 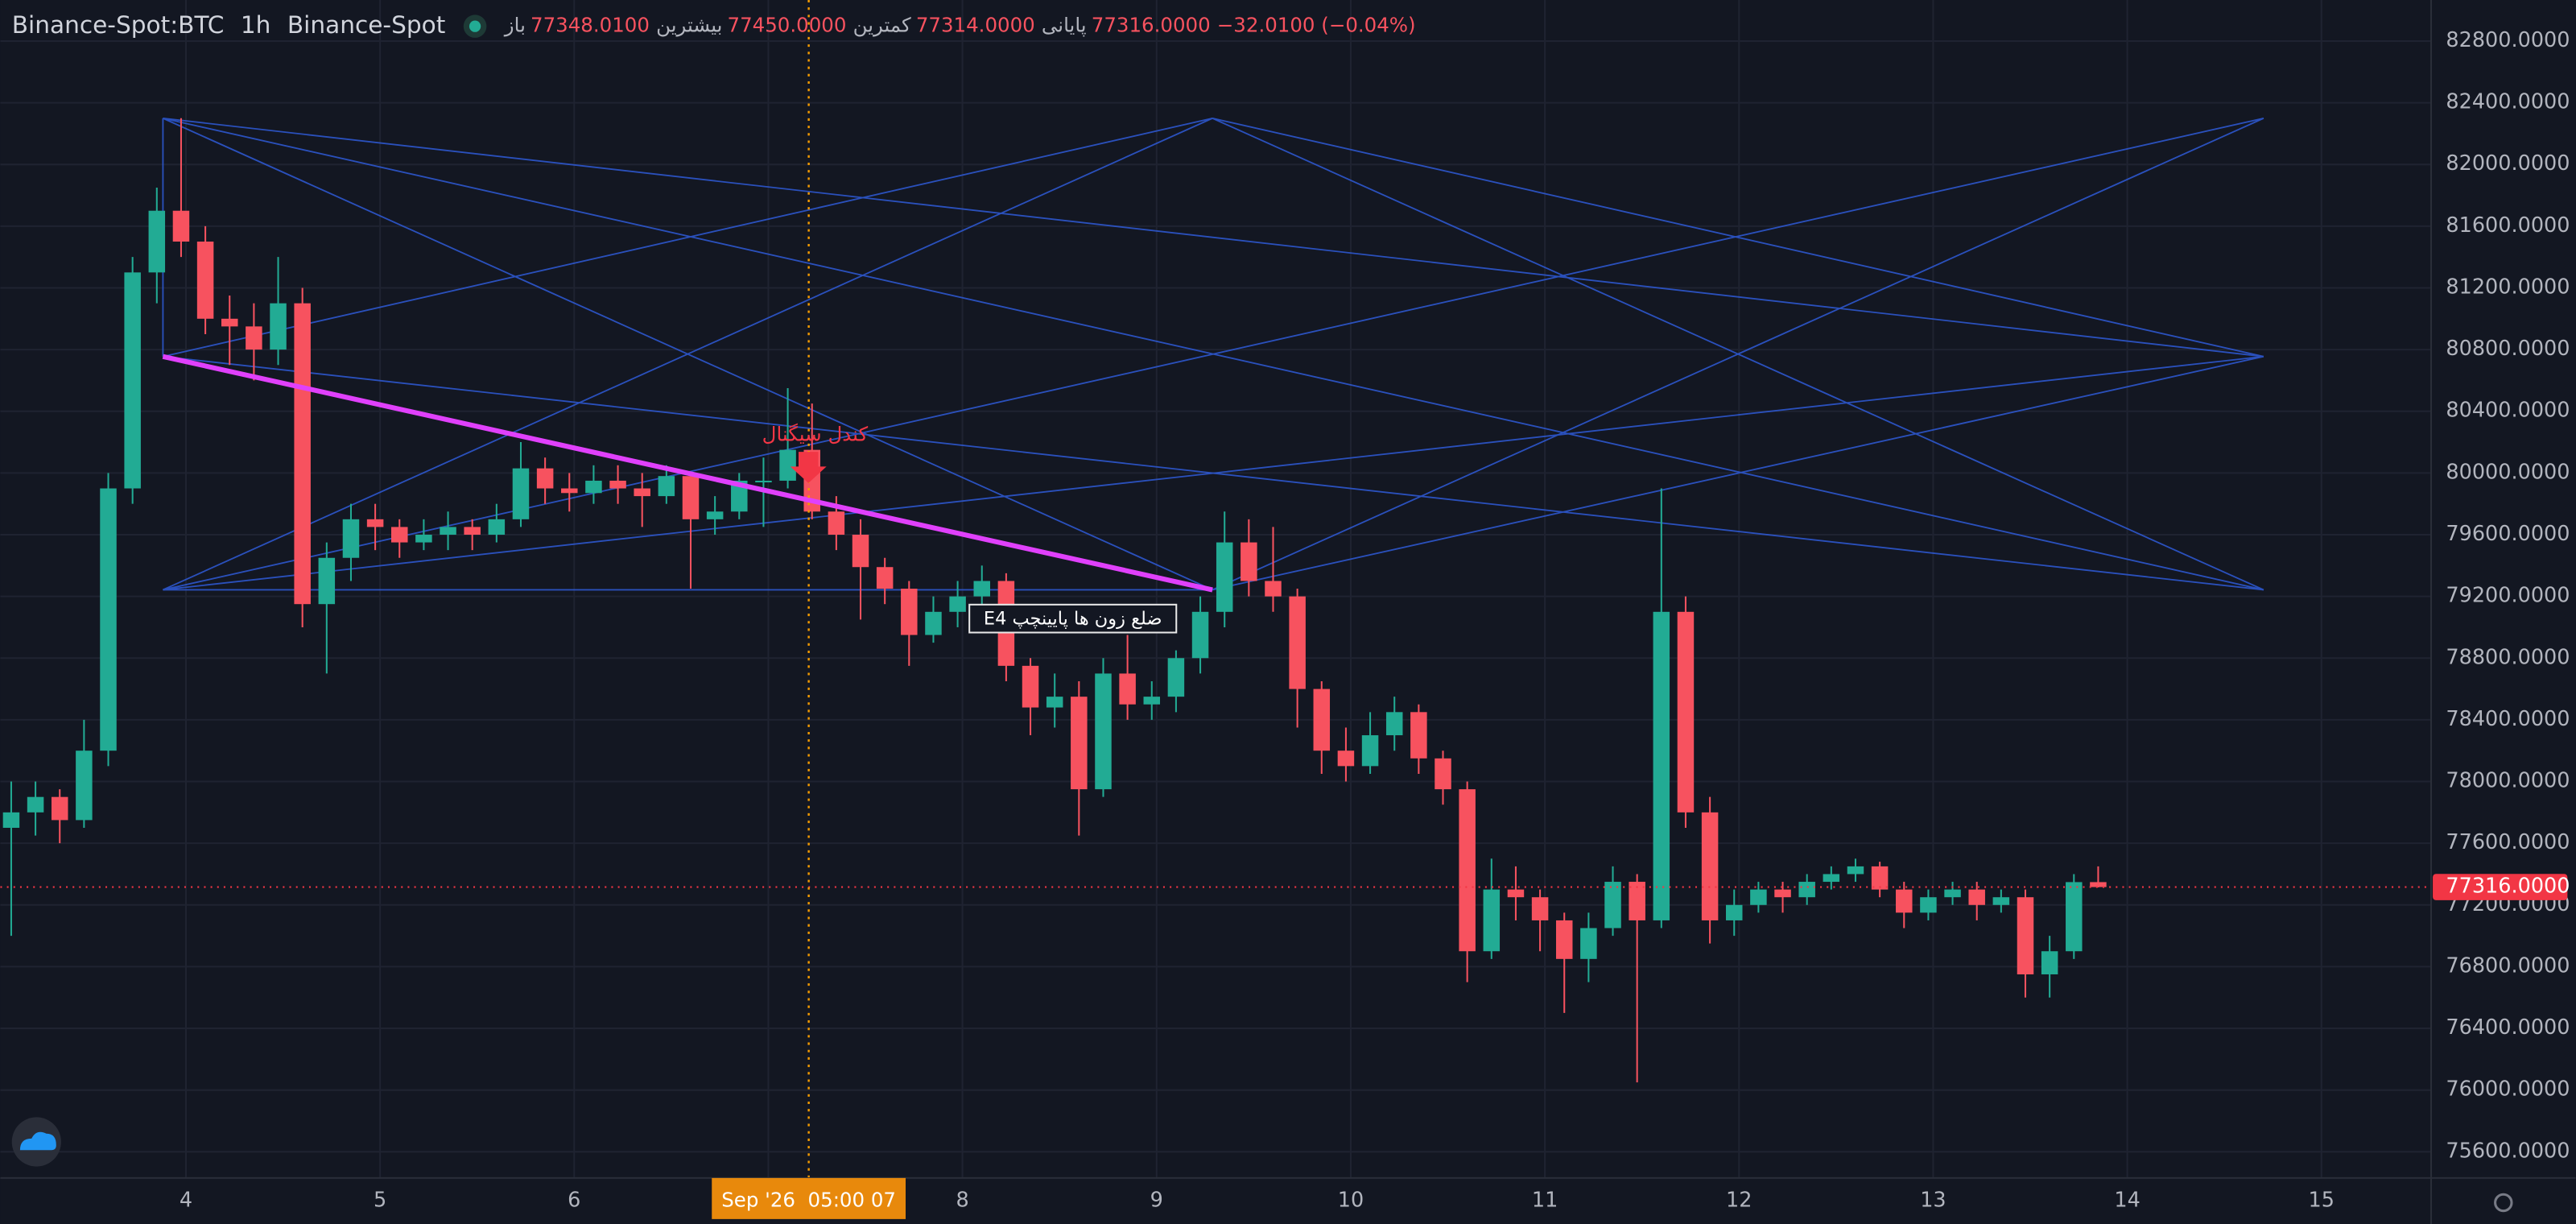 What do you see at coordinates (366, 25) in the screenshot?
I see `exchange: Binance-Spot` at bounding box center [366, 25].